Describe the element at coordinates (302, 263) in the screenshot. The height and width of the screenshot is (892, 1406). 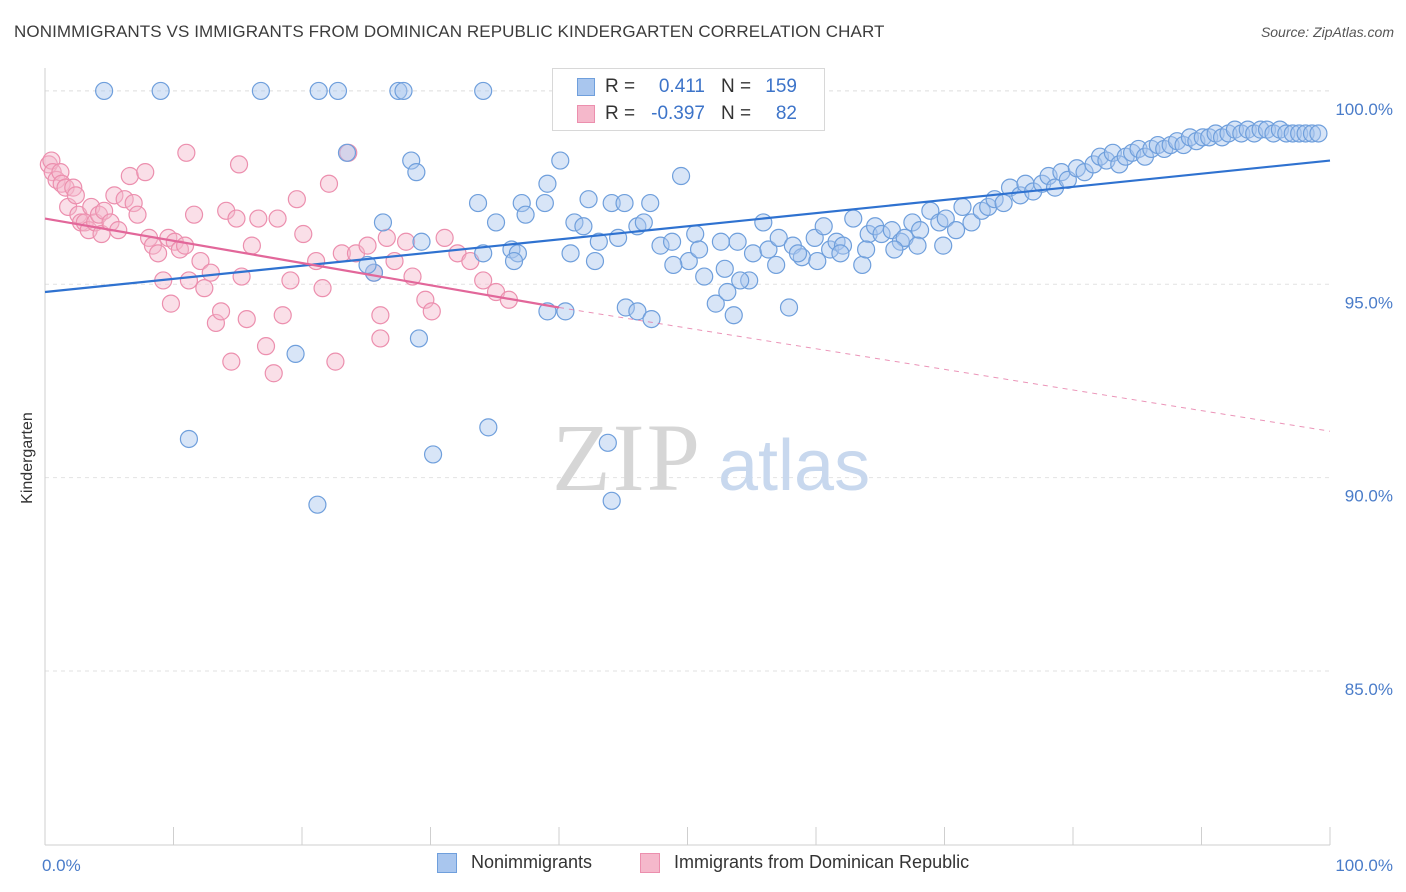
I see `trend-line-dominican` at that location.